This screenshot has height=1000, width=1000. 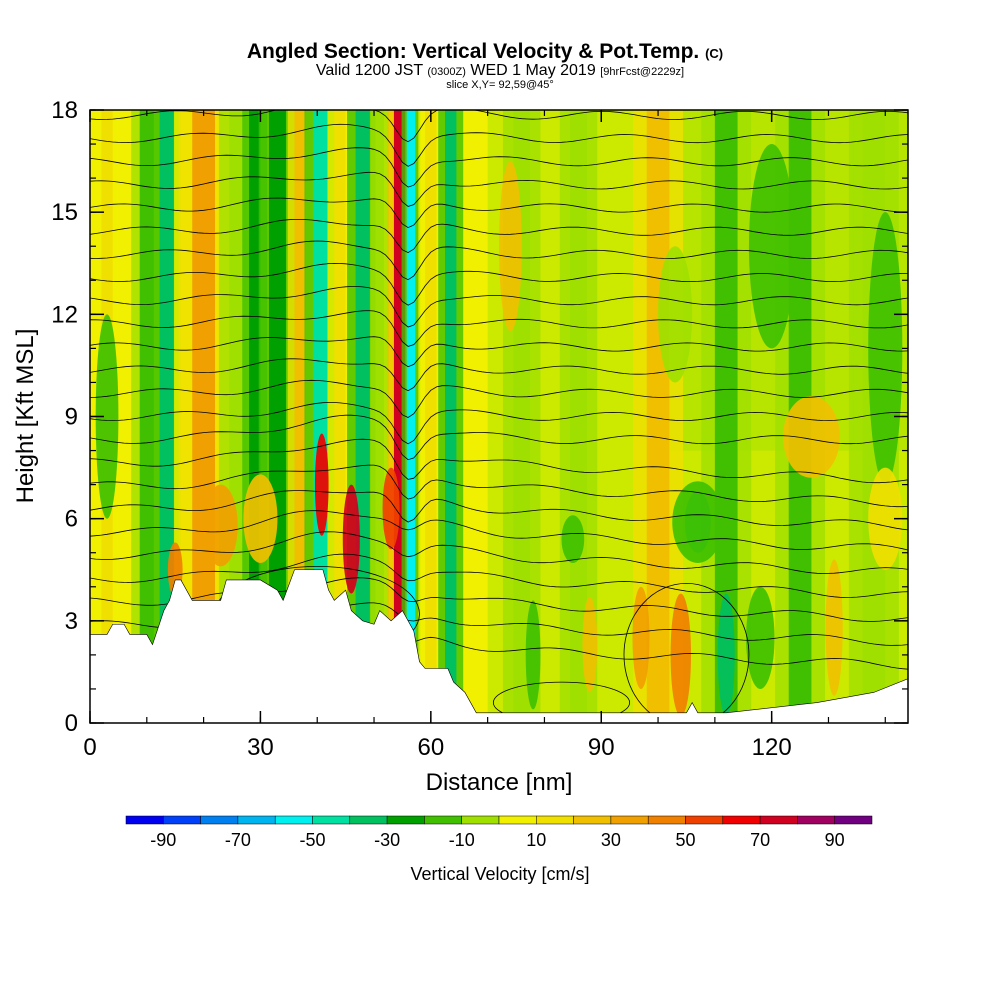 I want to click on y-tick-label: 12, so click(x=64, y=314).